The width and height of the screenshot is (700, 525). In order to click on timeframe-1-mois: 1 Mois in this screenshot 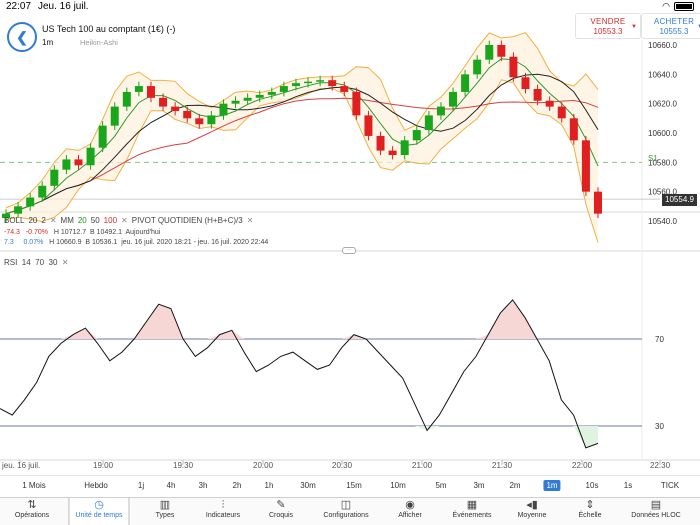, I will do `click(34, 485)`.